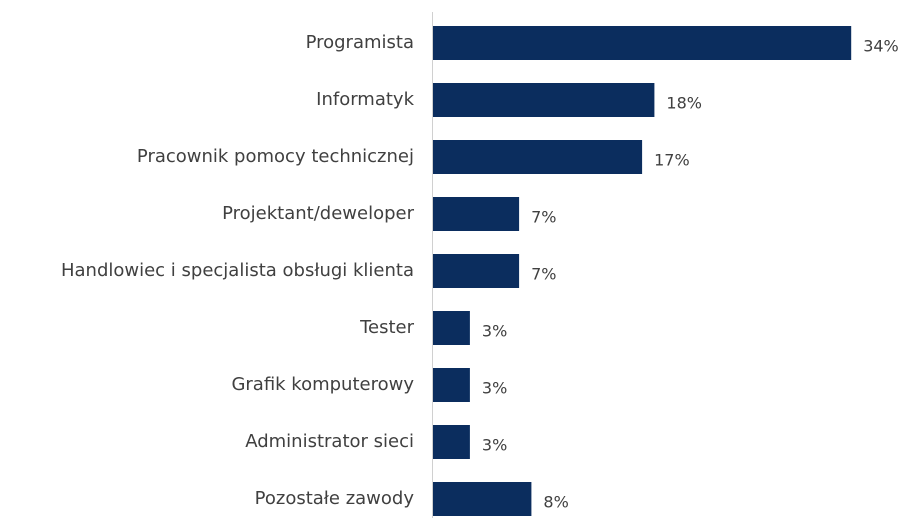 The width and height of the screenshot is (908, 518). What do you see at coordinates (360, 42) in the screenshot?
I see `category-label: Programista` at bounding box center [360, 42].